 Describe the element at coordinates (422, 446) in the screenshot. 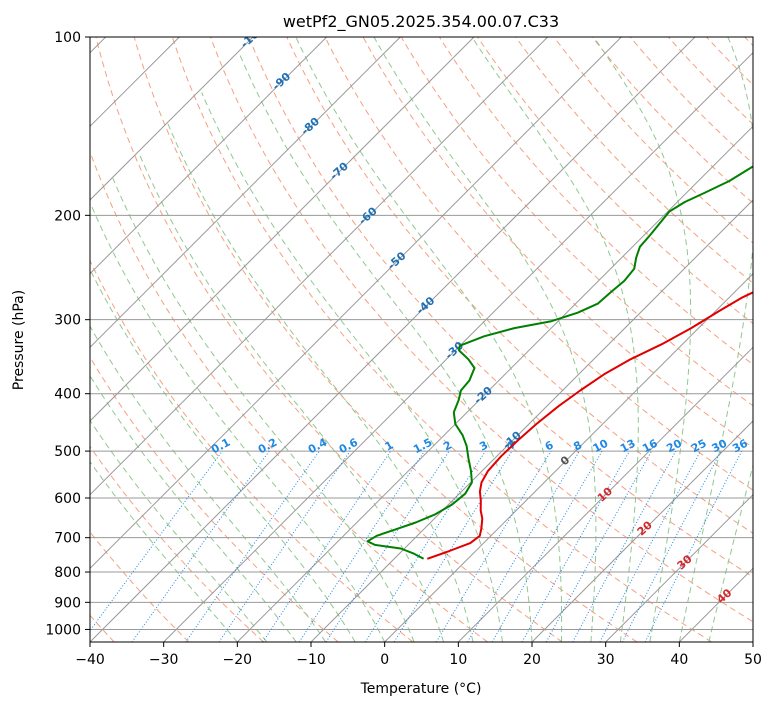

I see `mixing-ratio-label: 1.5` at that location.